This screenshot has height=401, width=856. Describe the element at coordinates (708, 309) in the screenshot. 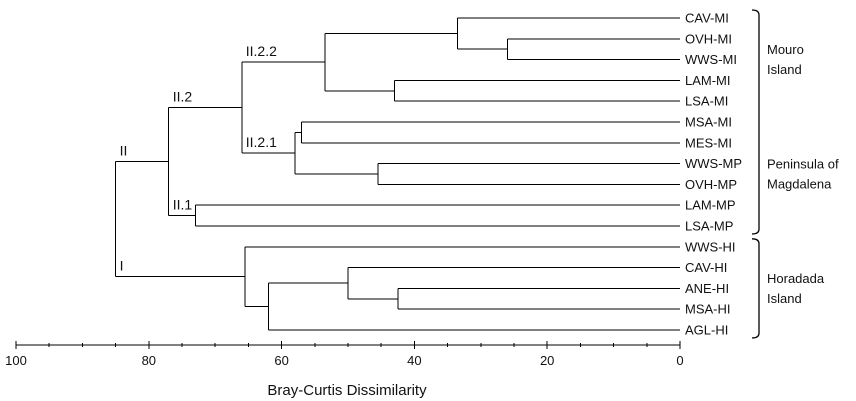

I see `leaf-label: MSA-HI` at that location.